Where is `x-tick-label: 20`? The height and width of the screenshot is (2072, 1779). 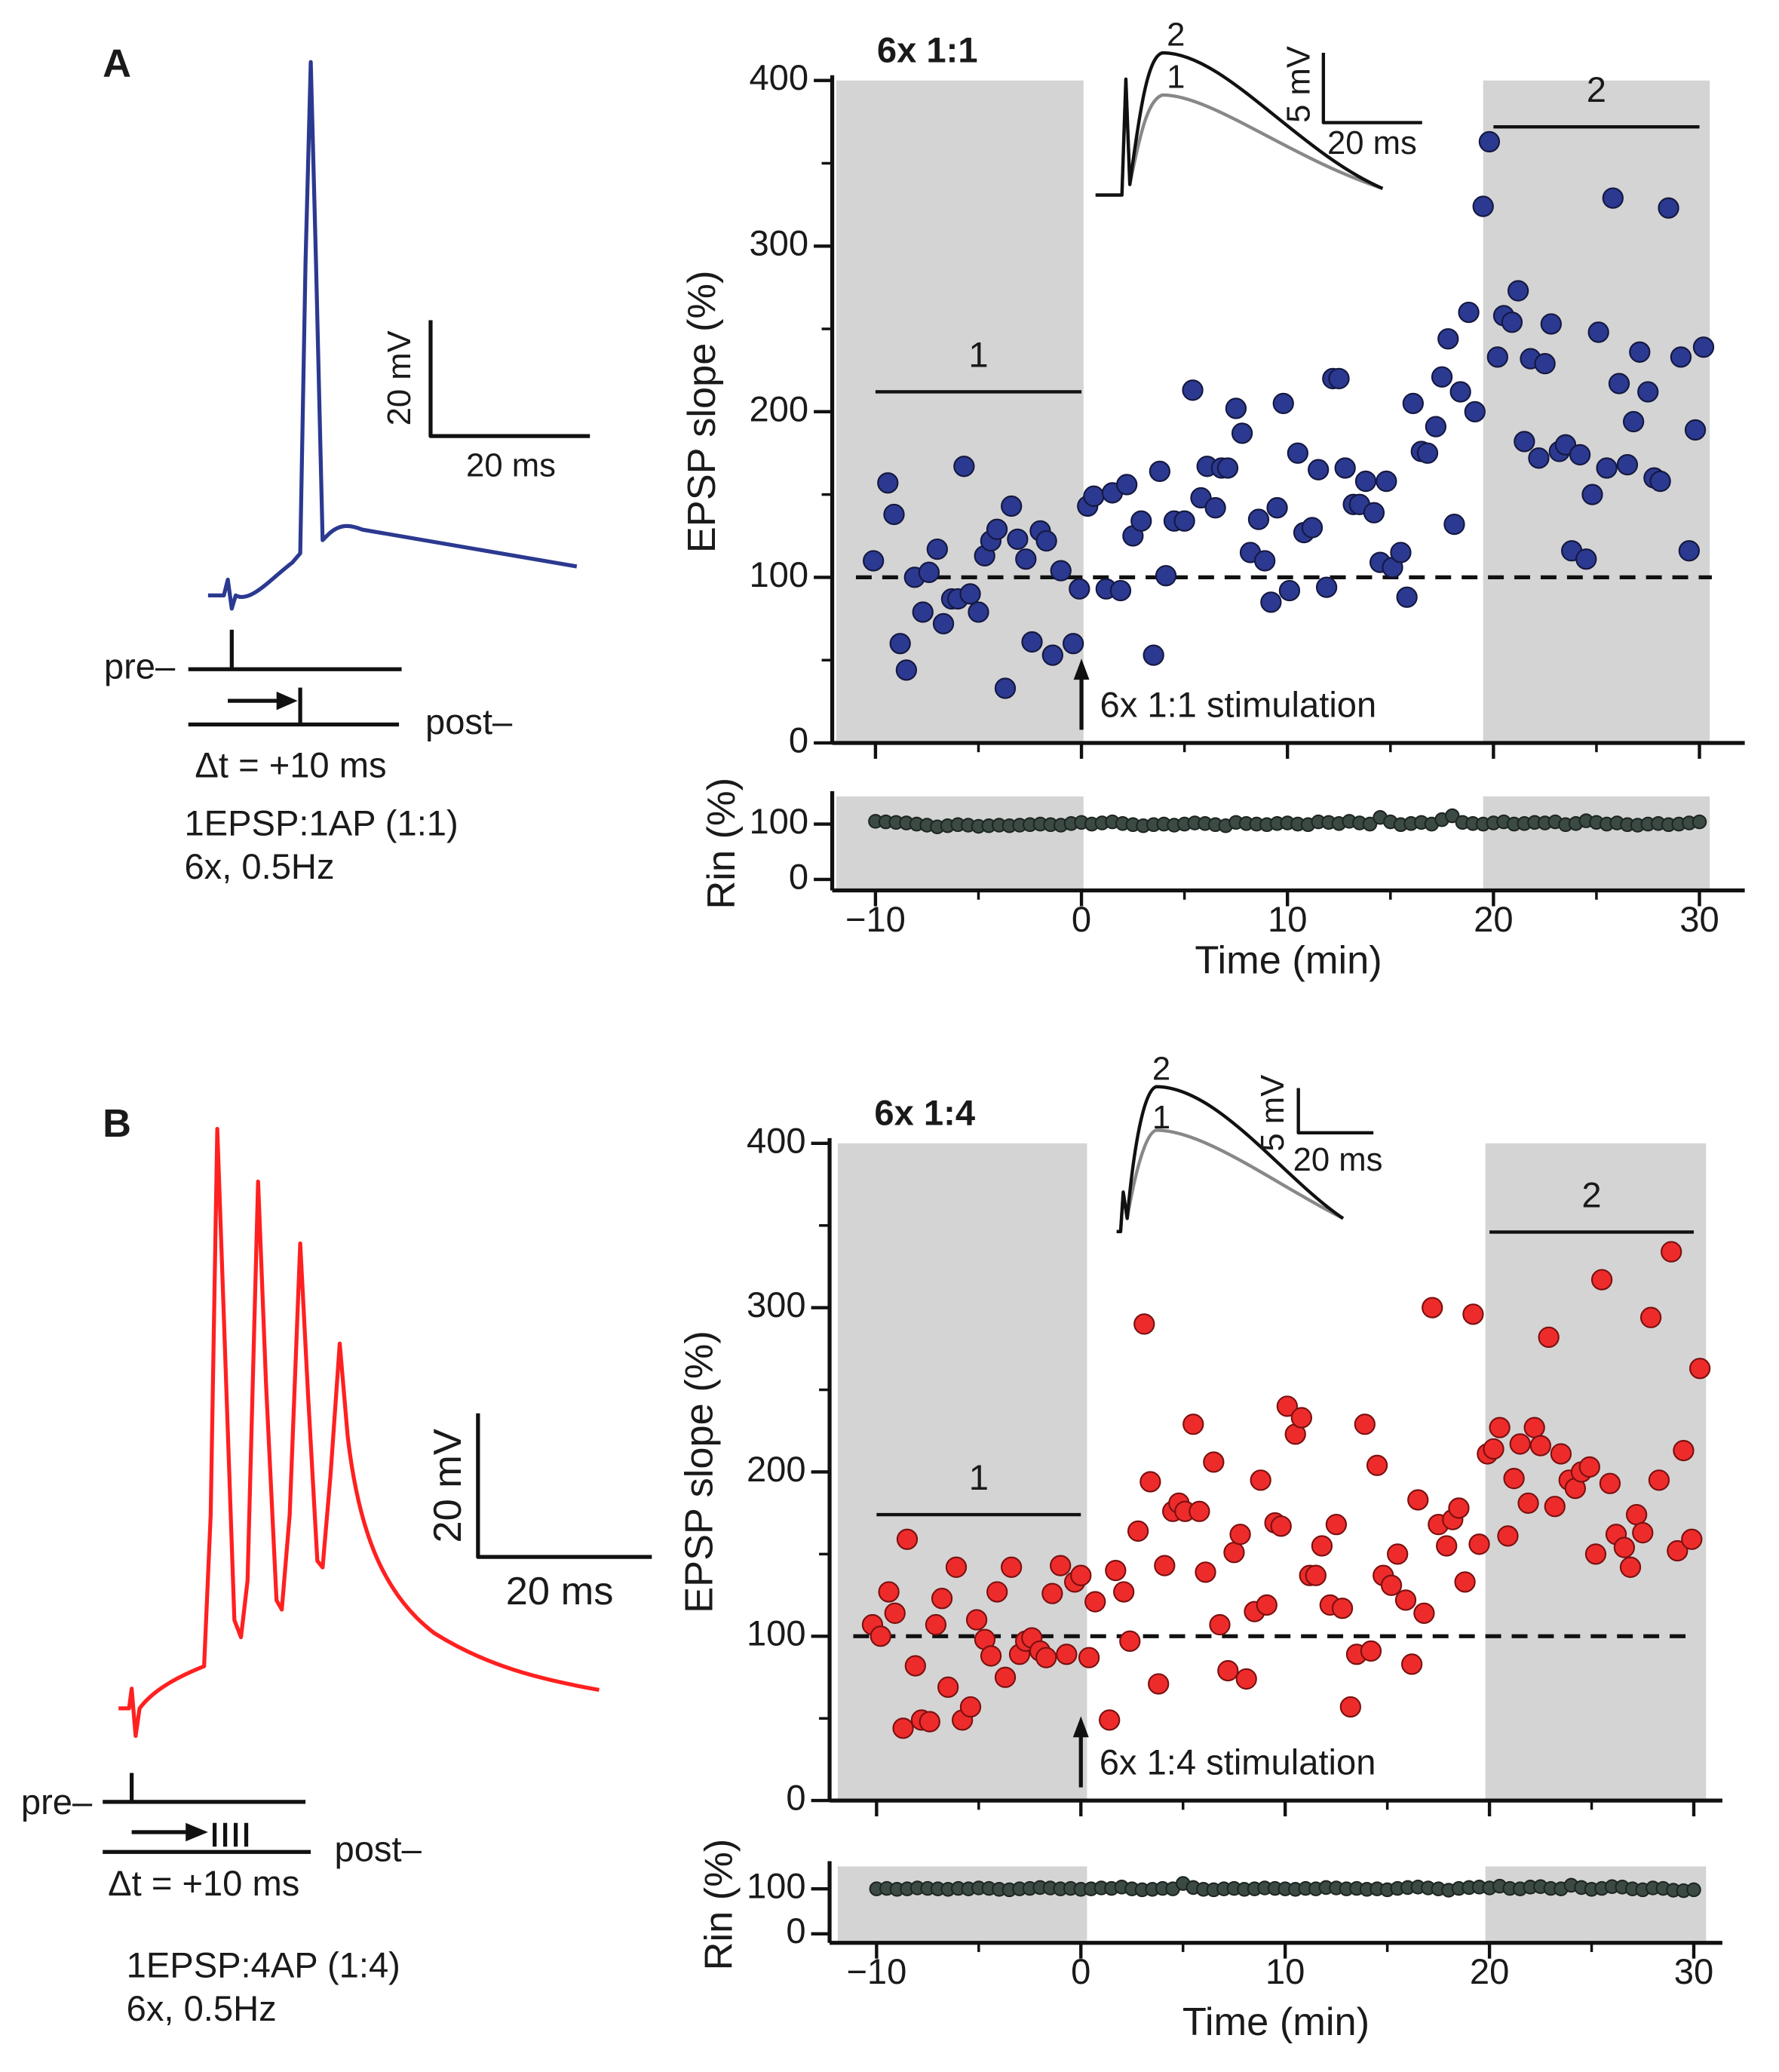 x-tick-label: 20 is located at coordinates (1493, 919).